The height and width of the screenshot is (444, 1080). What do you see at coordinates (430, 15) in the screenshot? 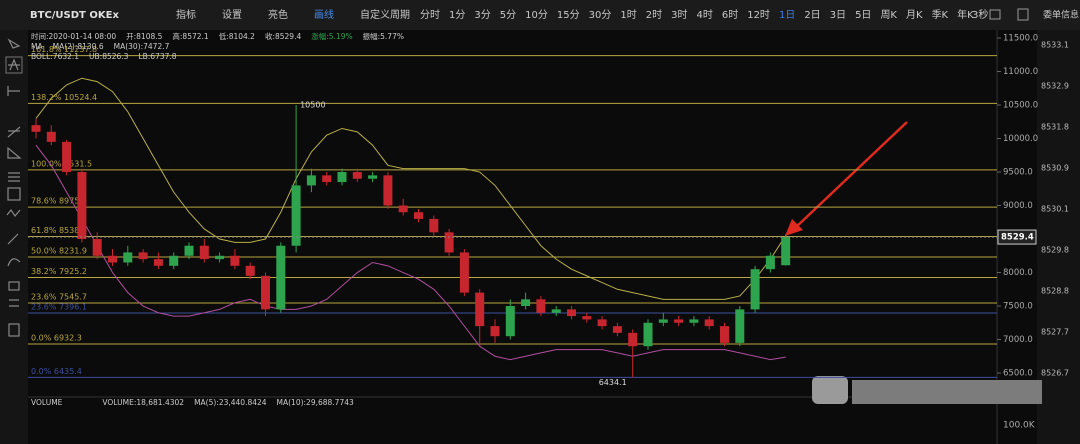
I see `period-button: 分时` at bounding box center [430, 15].